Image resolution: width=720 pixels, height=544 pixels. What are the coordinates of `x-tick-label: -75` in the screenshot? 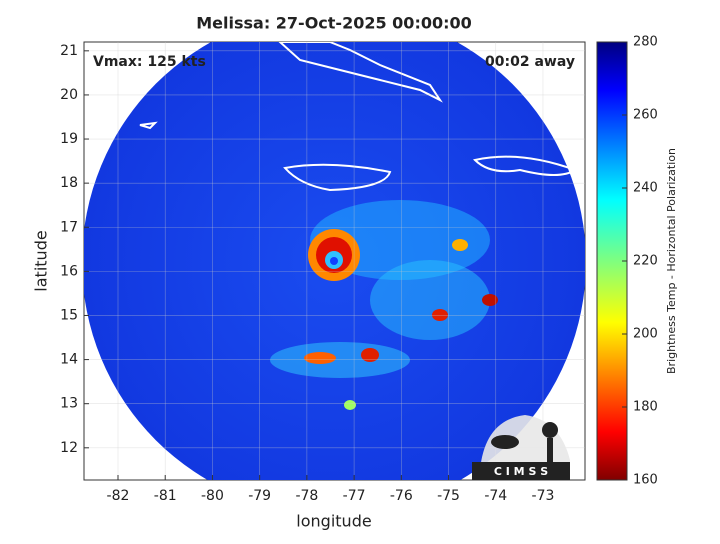 It's located at (448, 496).